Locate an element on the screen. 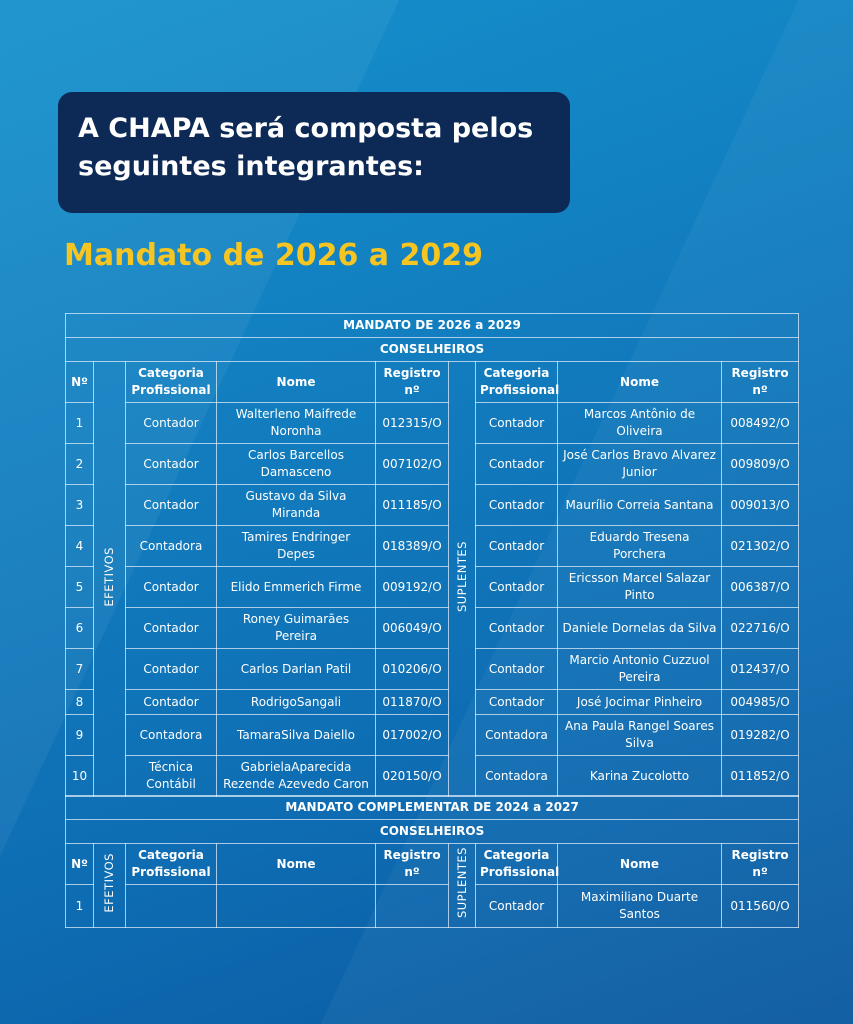 This screenshot has width=853, height=1024. cell: 8 is located at coordinates (79, 702).